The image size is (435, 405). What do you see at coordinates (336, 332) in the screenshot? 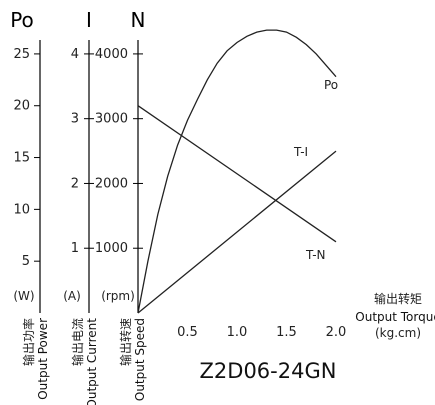
I see `x-tick-label: 2.0` at bounding box center [336, 332].